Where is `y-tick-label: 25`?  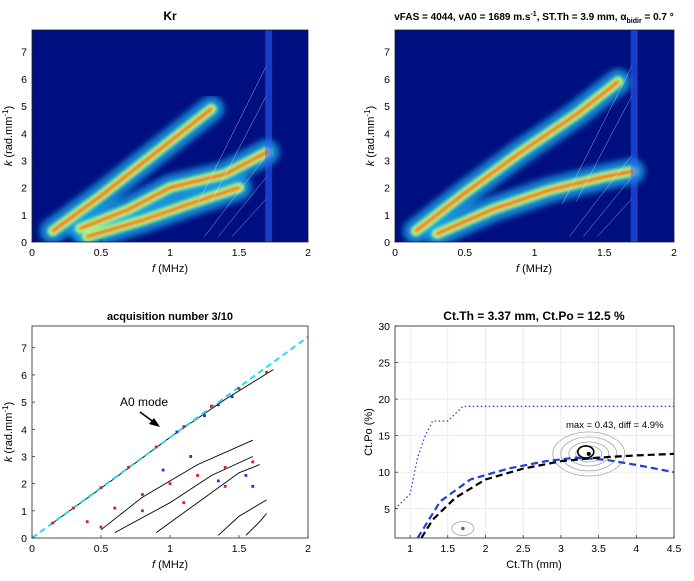 y-tick-label: 25 is located at coordinates (384, 364).